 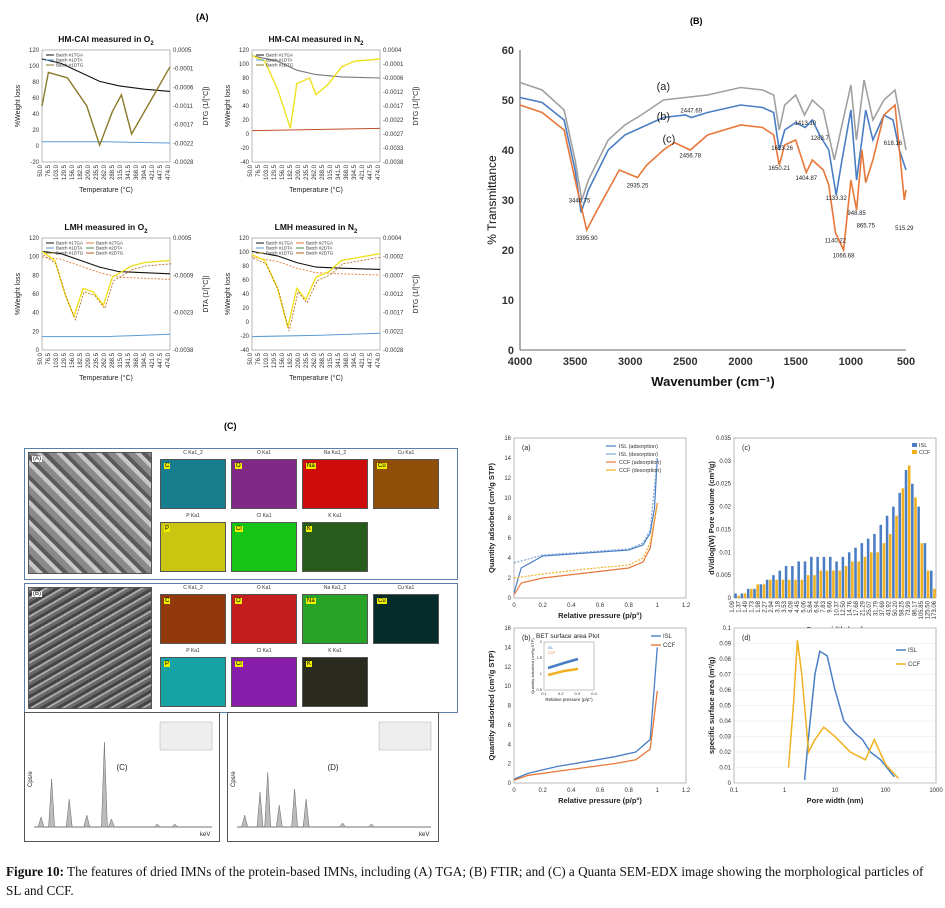 I want to click on tga-x-tick: 341.5, so click(x=339, y=172).